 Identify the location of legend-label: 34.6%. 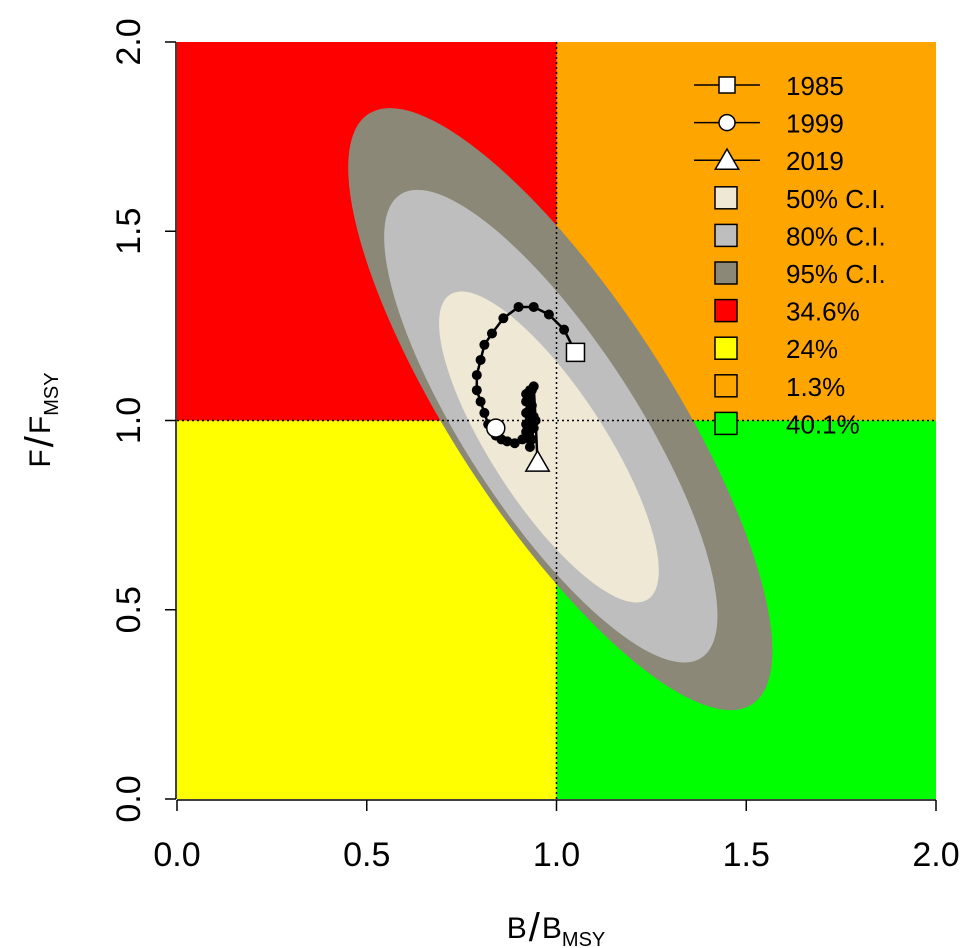
(823, 312).